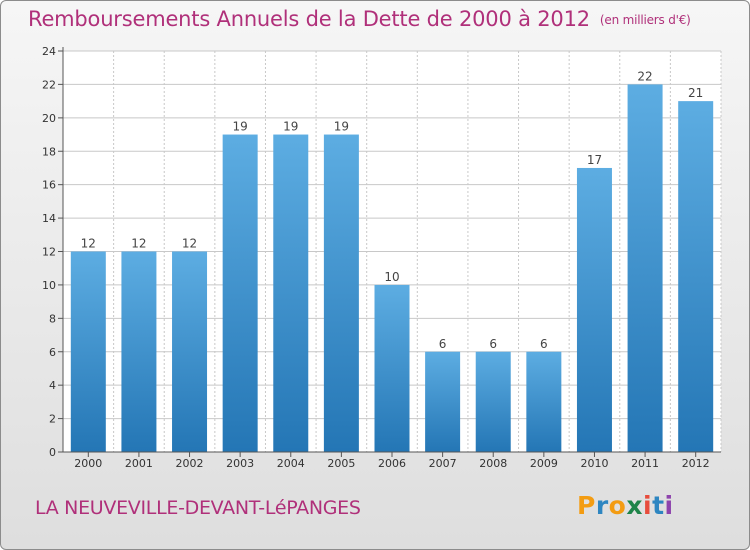  I want to click on y-tick-label: 16, so click(49, 185).